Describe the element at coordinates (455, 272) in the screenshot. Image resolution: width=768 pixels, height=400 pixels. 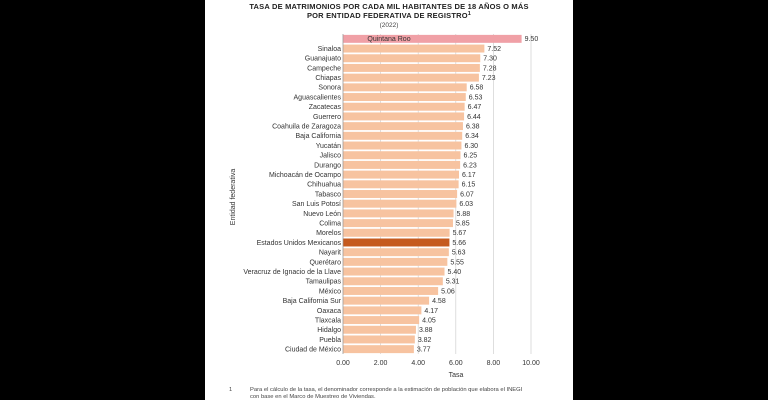
I see `value-label: 5.40` at that location.